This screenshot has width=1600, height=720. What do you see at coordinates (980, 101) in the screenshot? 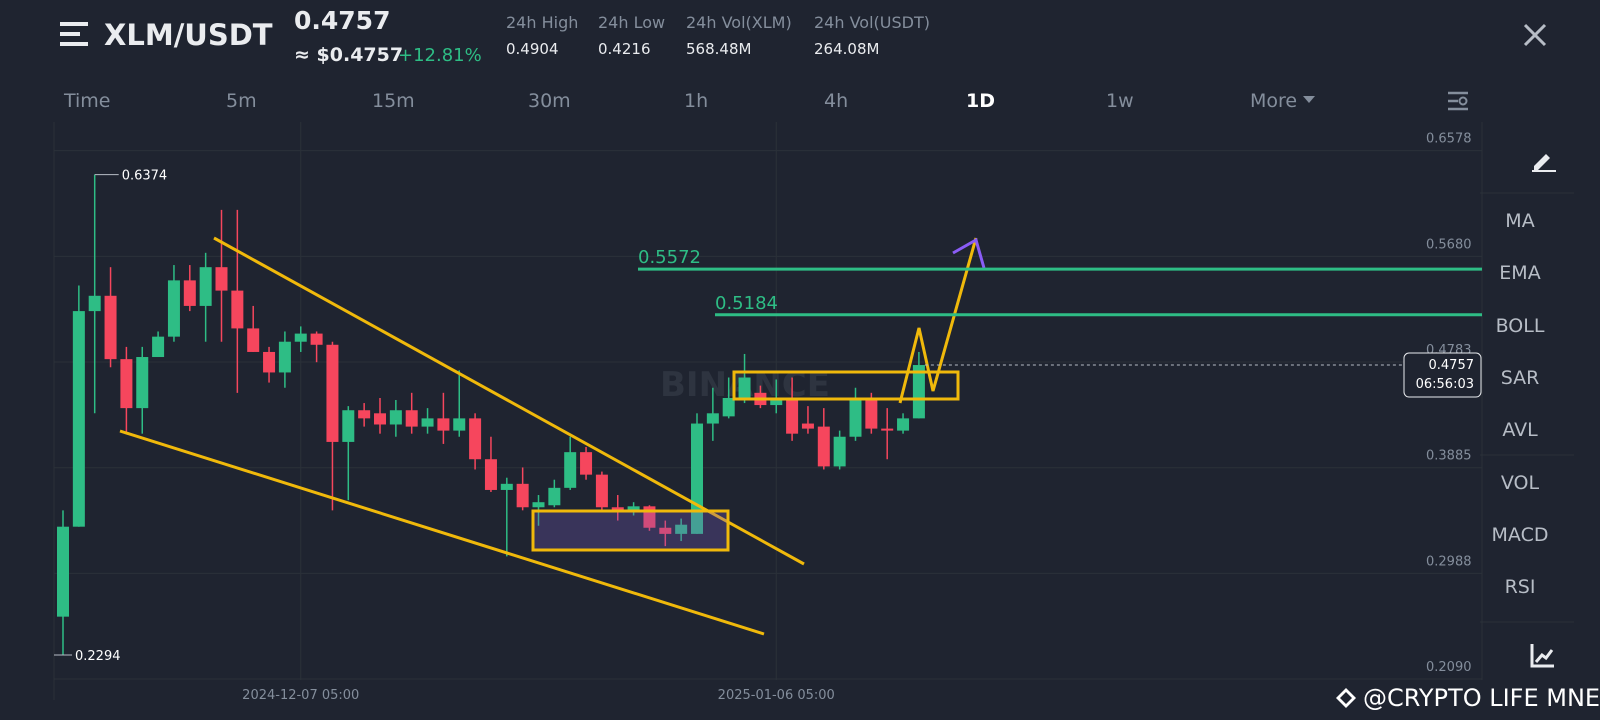
I see `interval-tab: 1D` at bounding box center [980, 101].